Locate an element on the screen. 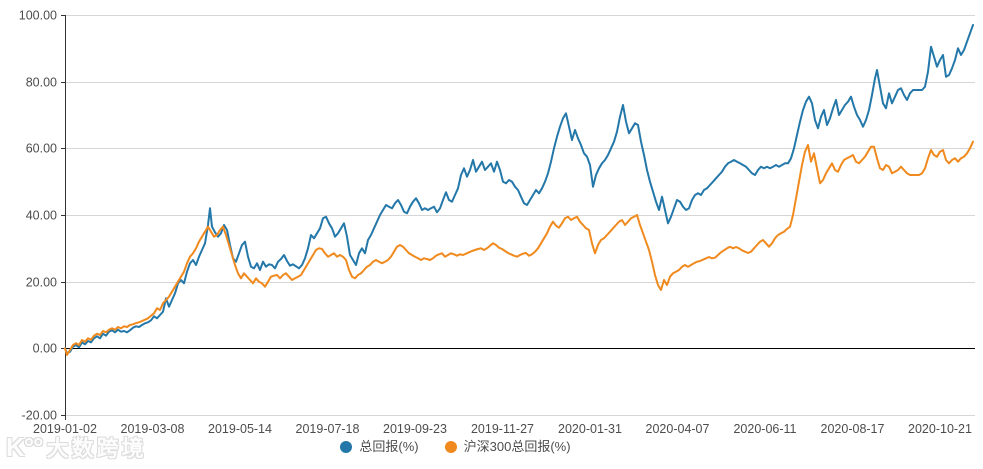  legend-item-csi300-total-return: 沪深300总回报(%) is located at coordinates (507, 446).